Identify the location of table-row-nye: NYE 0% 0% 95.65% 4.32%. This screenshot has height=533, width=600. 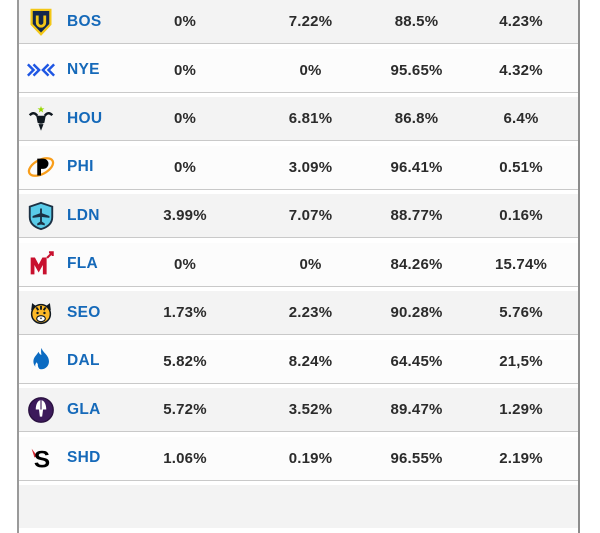
(298, 70).